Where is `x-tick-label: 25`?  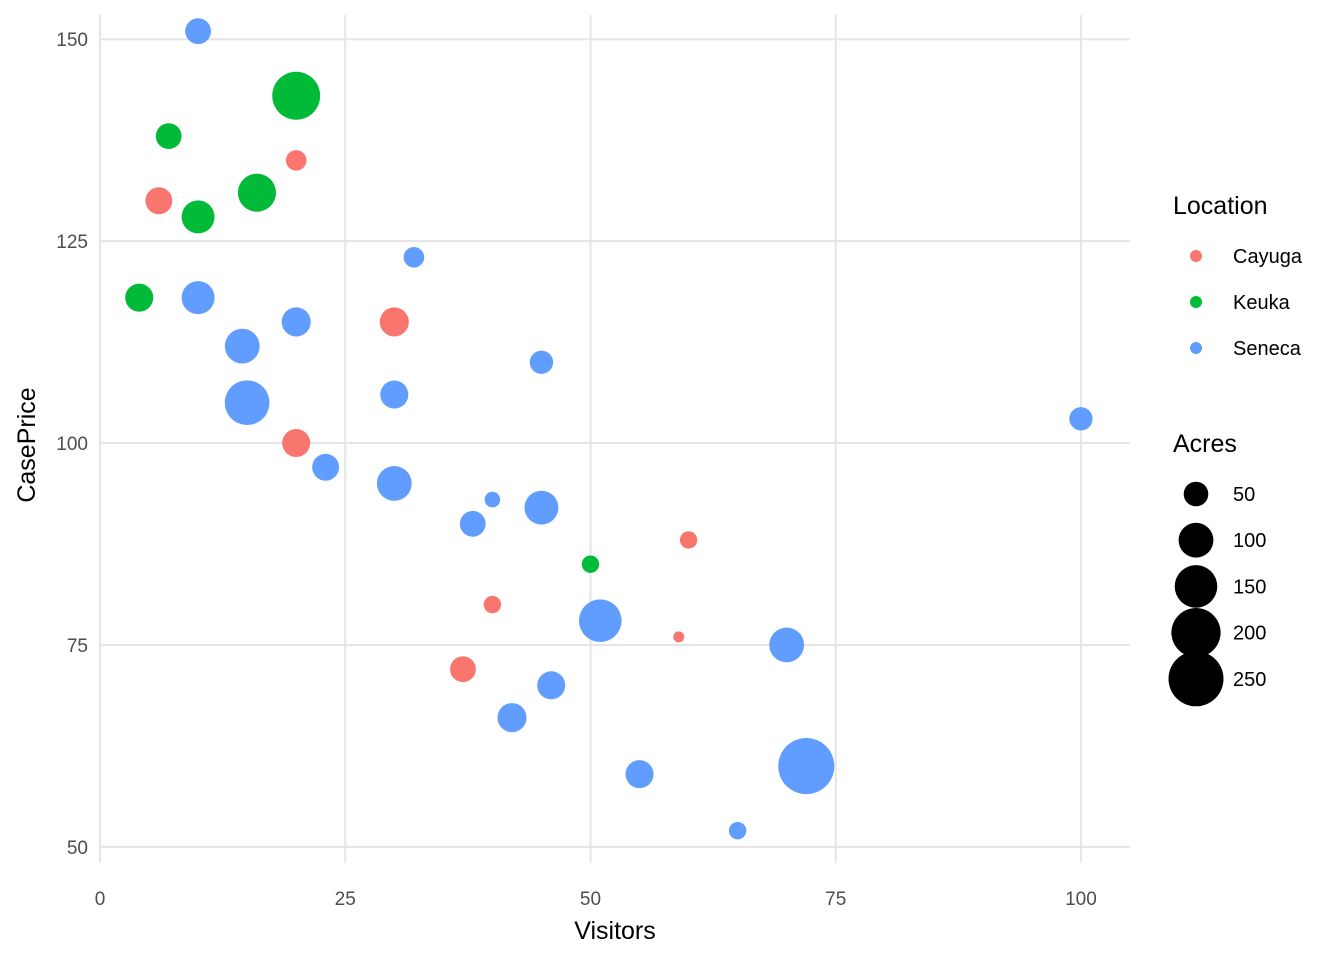
x-tick-label: 25 is located at coordinates (345, 899).